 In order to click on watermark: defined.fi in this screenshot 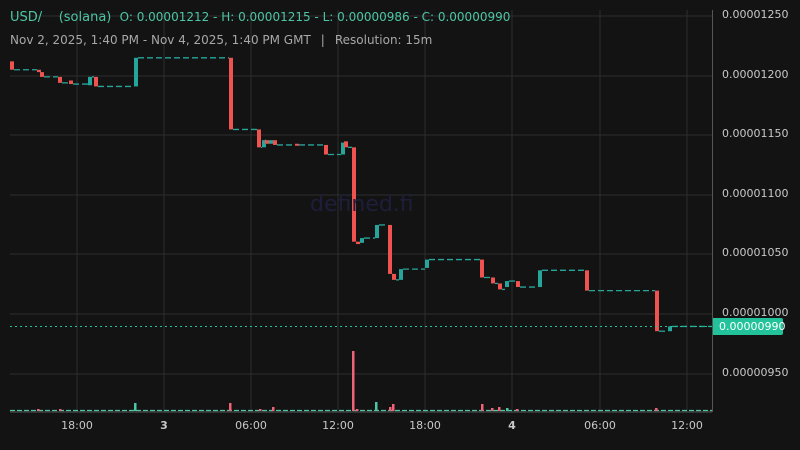, I will do `click(362, 204)`.